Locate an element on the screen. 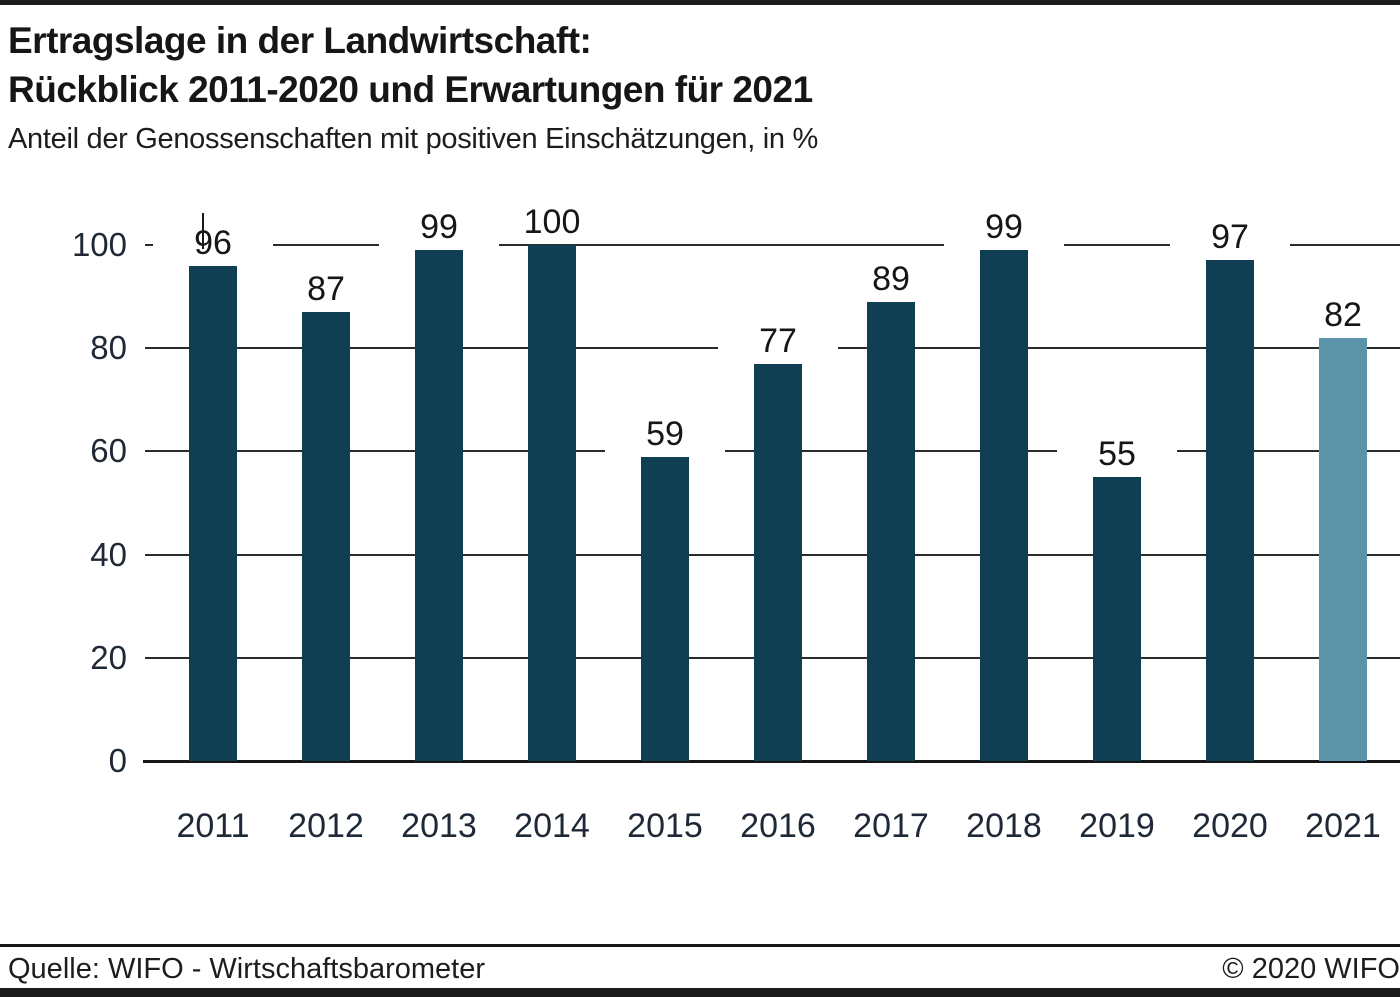 The height and width of the screenshot is (997, 1400). x-tick-label-2014: 2014 is located at coordinates (552, 826).